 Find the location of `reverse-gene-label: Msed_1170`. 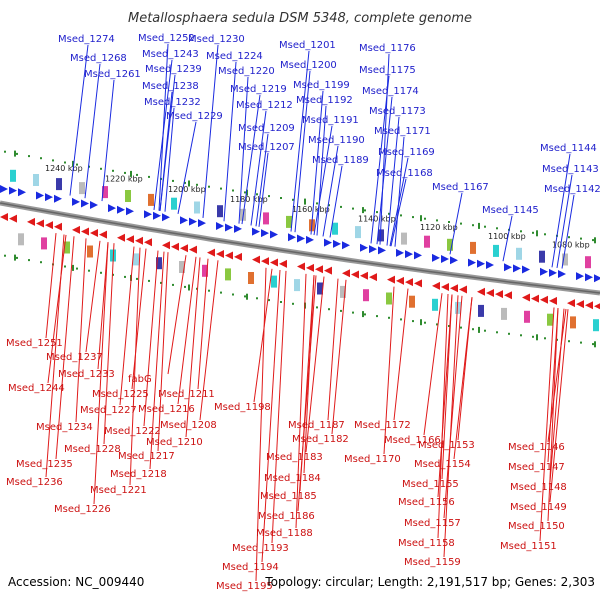

reverse-gene-label: Msed_1170 is located at coordinates (372, 459).